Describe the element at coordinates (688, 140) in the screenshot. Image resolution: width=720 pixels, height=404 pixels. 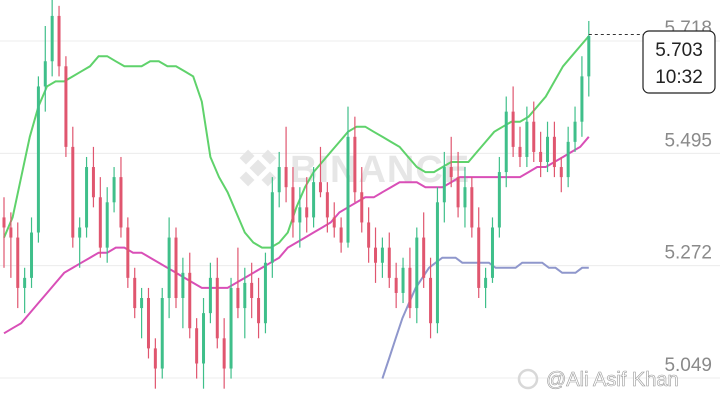
I see `y-tick-label: 5.495` at that location.